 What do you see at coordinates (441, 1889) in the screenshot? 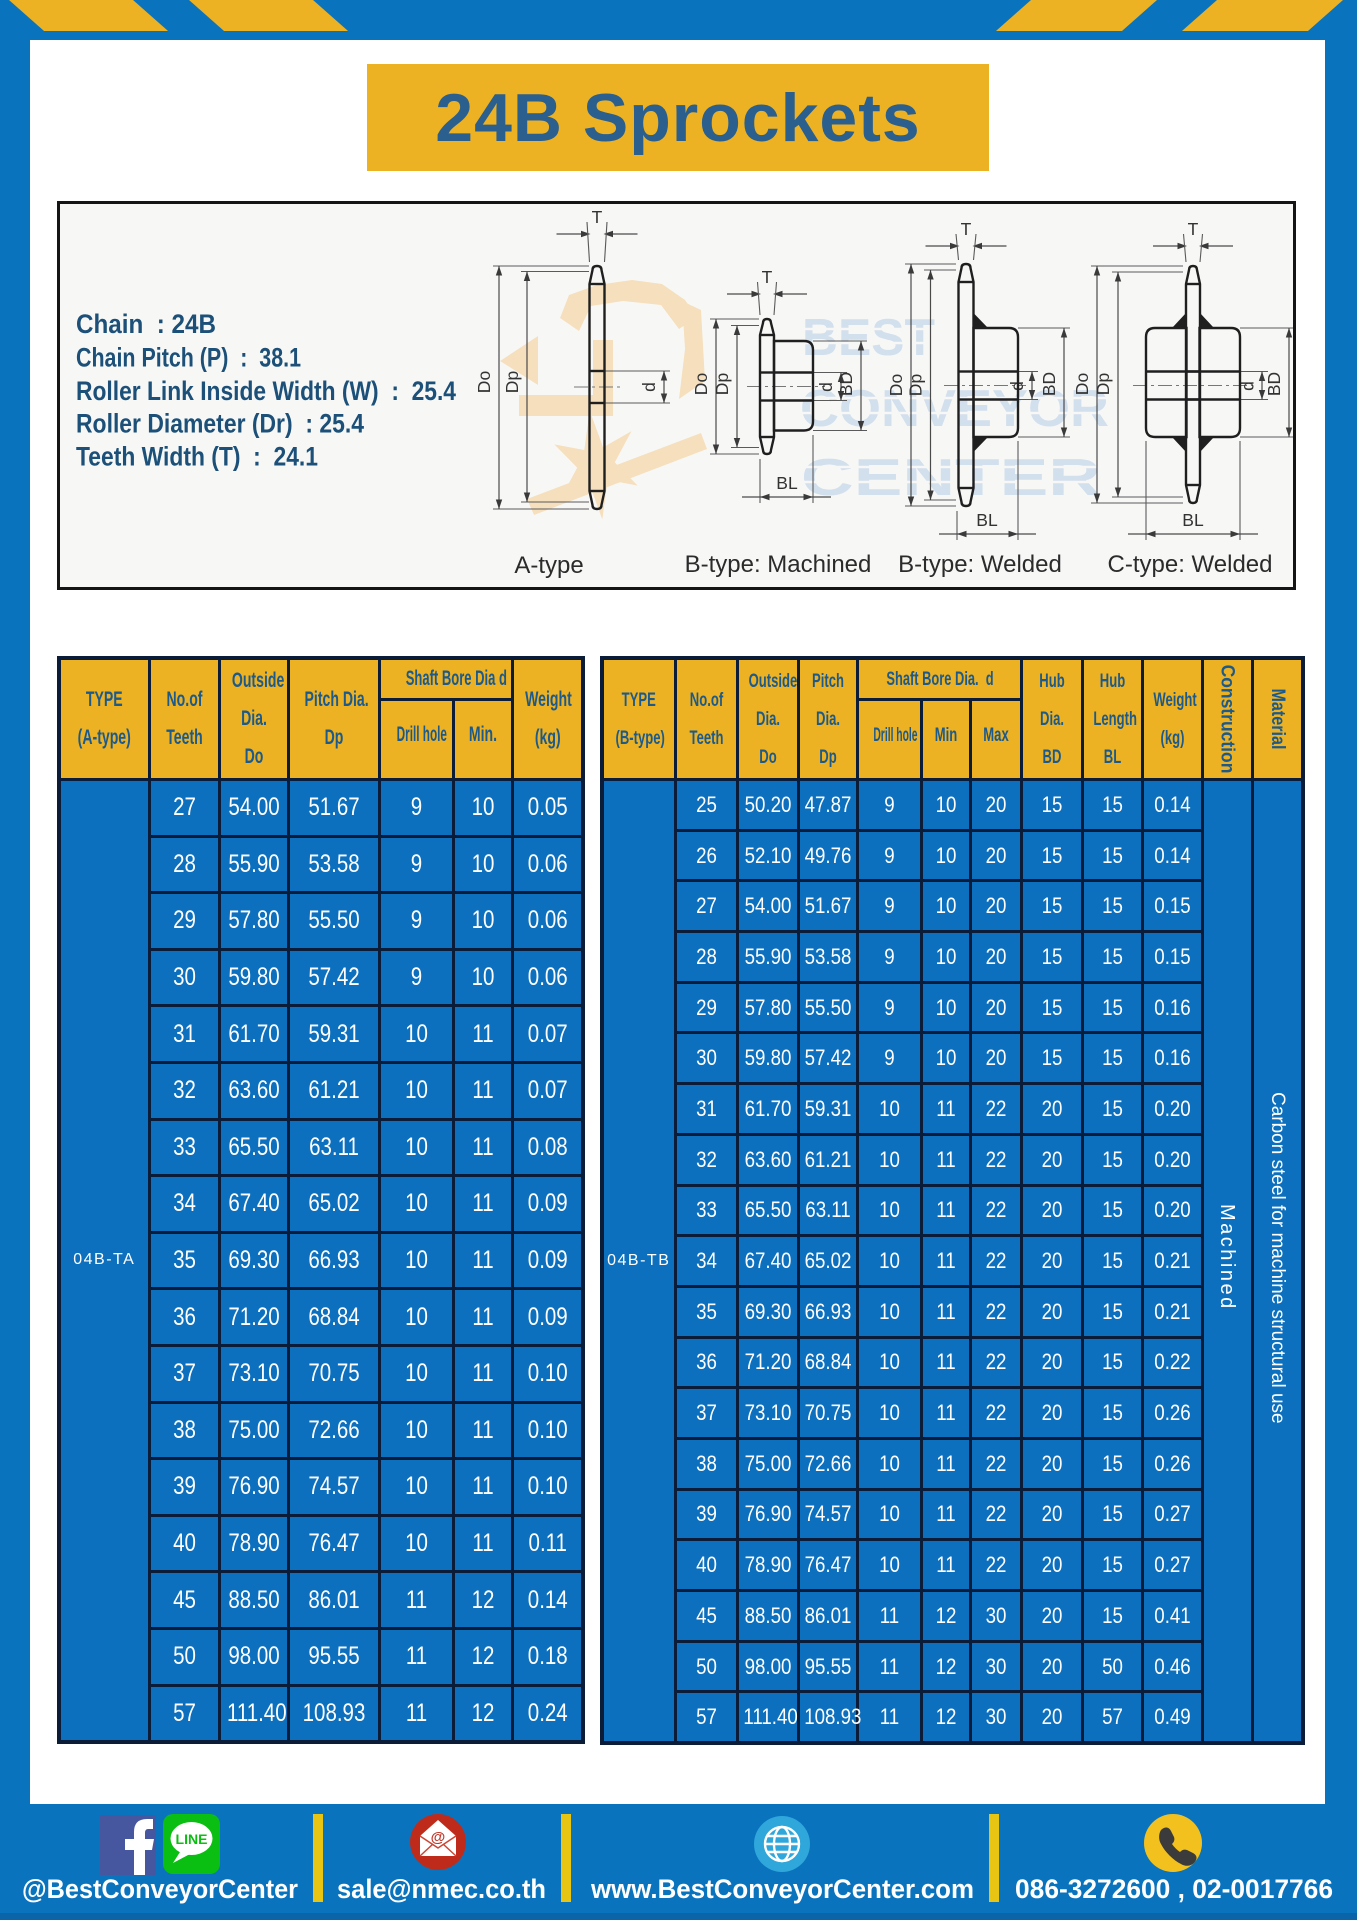
I see `svg-text: sale@nmec.co.th` at bounding box center [441, 1889].